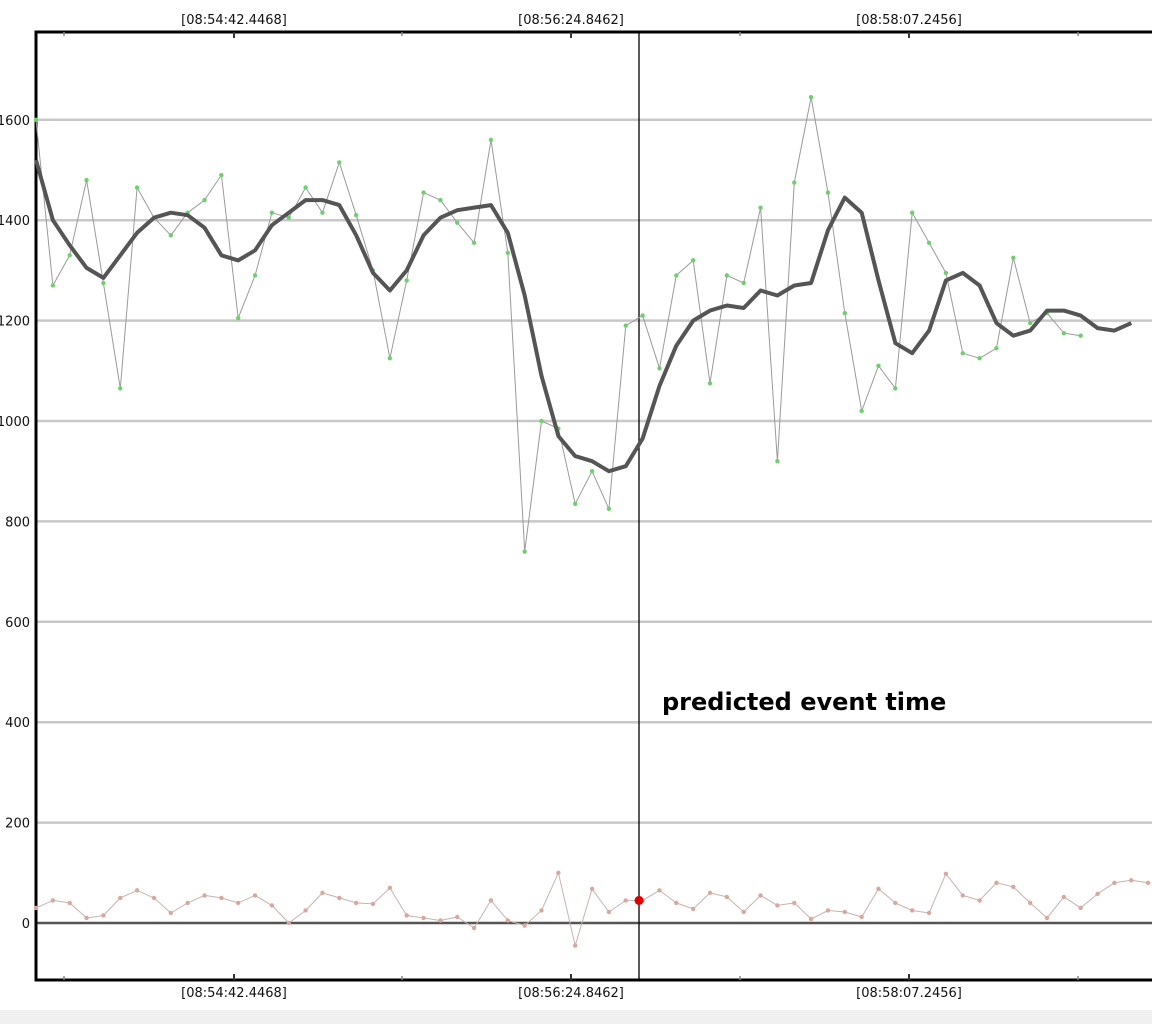 This screenshot has height=1024, width=1152. Describe the element at coordinates (17, 522) in the screenshot. I see `y-tick-label: 800` at that location.